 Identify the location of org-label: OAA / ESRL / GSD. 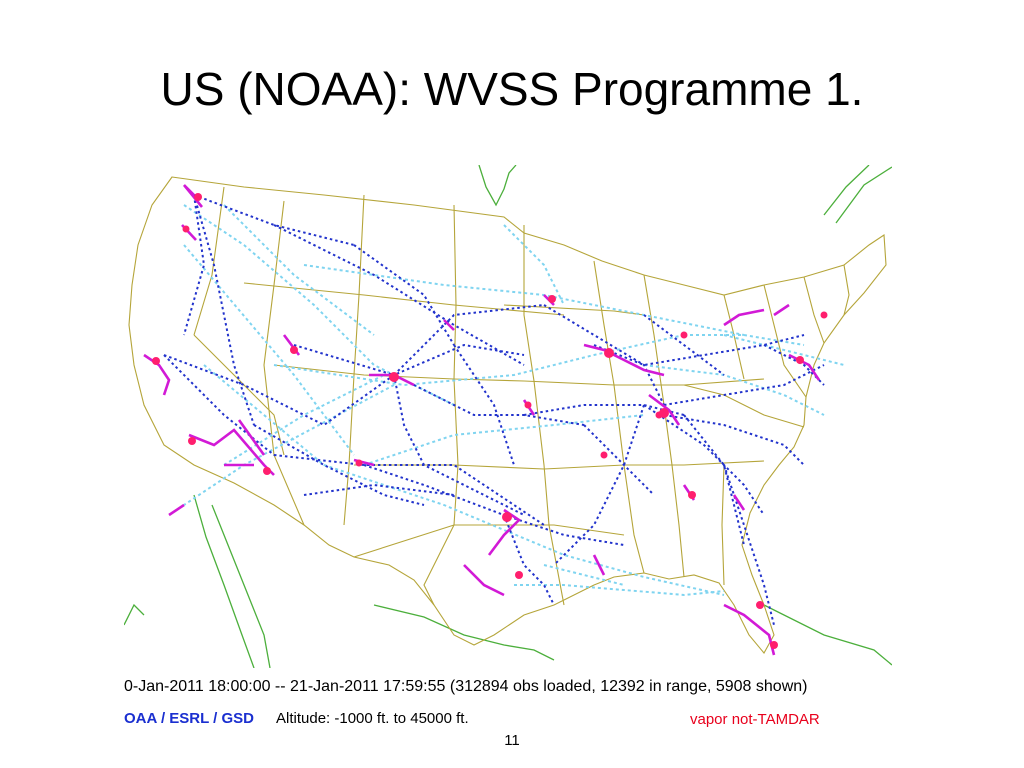
(189, 718).